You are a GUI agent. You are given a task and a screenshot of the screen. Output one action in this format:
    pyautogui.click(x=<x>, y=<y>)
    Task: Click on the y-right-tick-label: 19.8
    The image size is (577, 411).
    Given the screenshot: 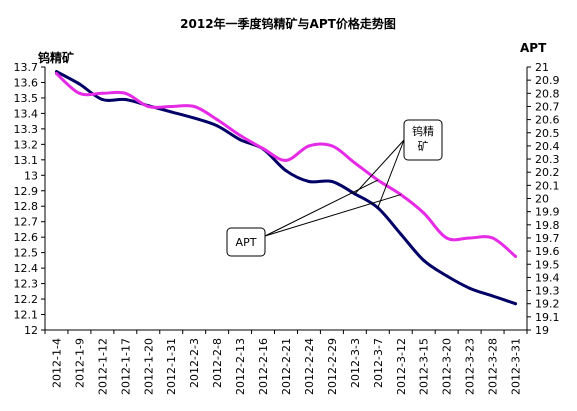 What is the action you would take?
    pyautogui.click(x=547, y=225)
    